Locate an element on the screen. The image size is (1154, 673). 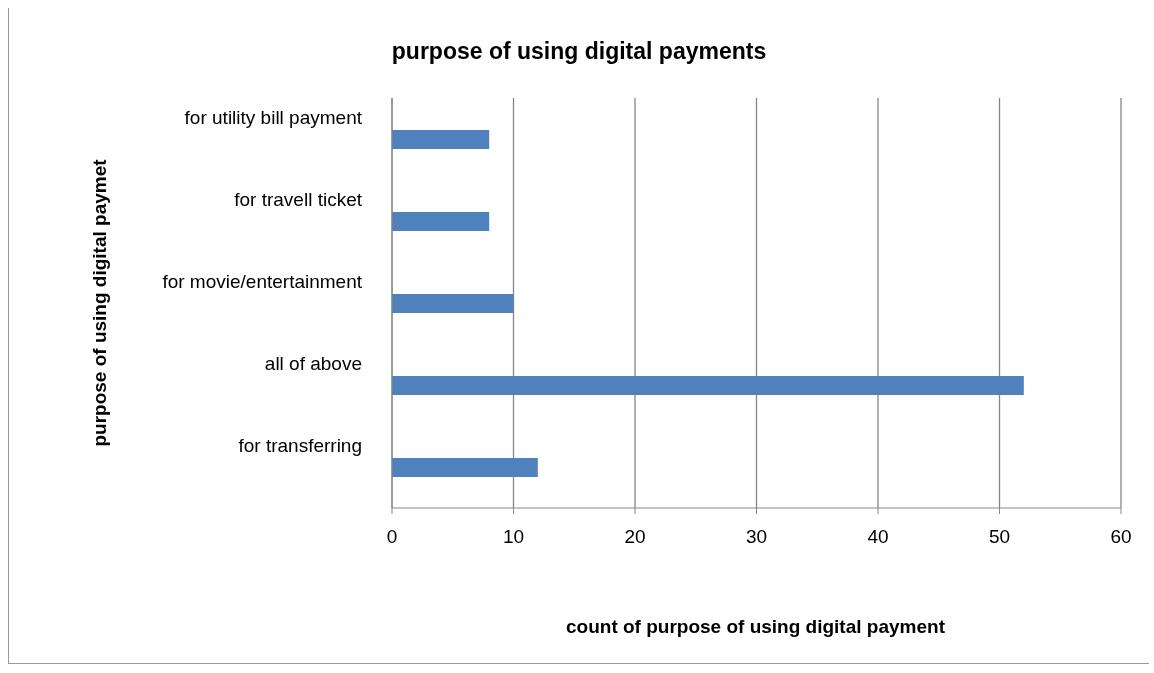
y-tick-label: for utility bill payment is located at coordinates (273, 118).